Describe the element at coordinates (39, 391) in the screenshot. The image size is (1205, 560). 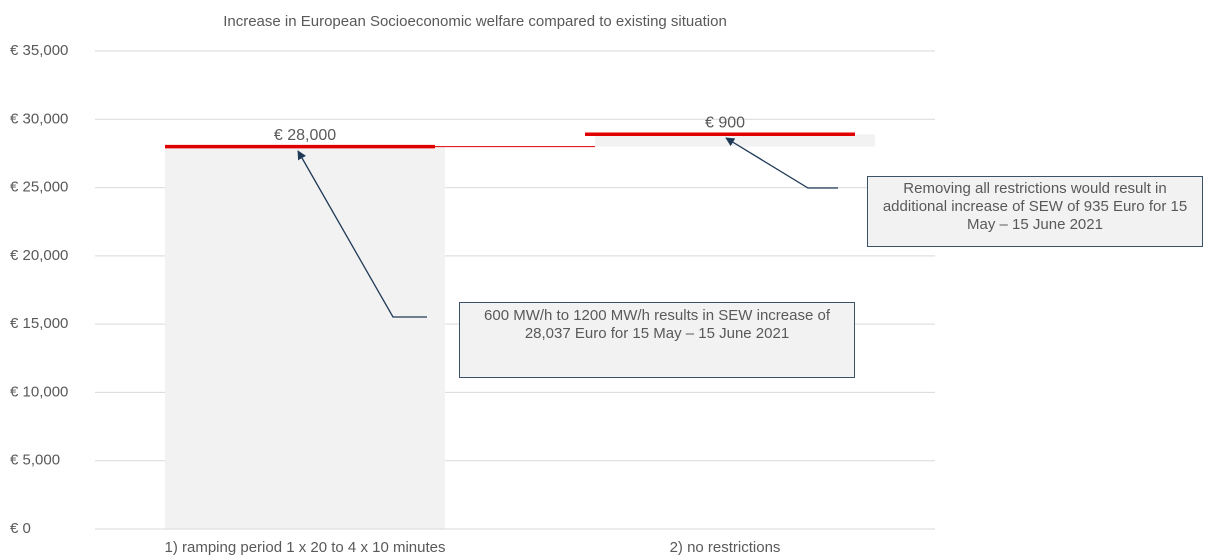
I see `y-tick-label: € 10,000` at that location.